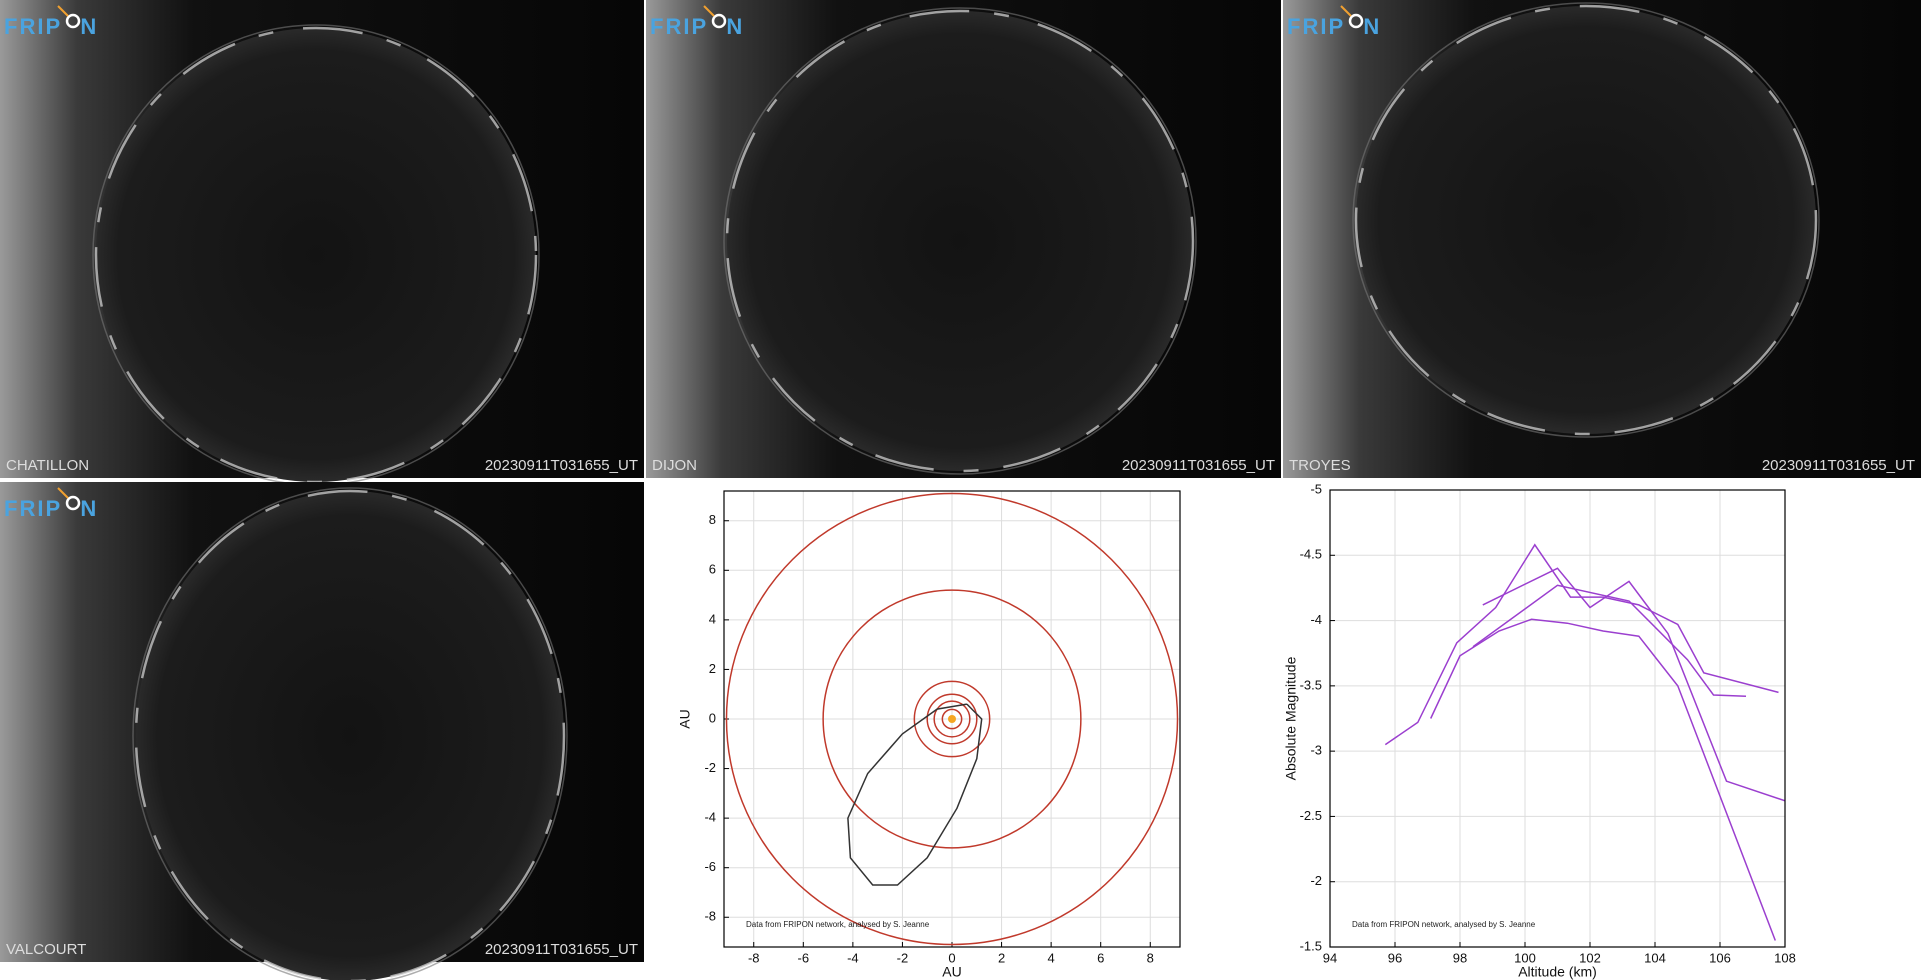  Describe the element at coordinates (1311, 684) in the screenshot. I see `y-tick-label: -3.5` at that location.